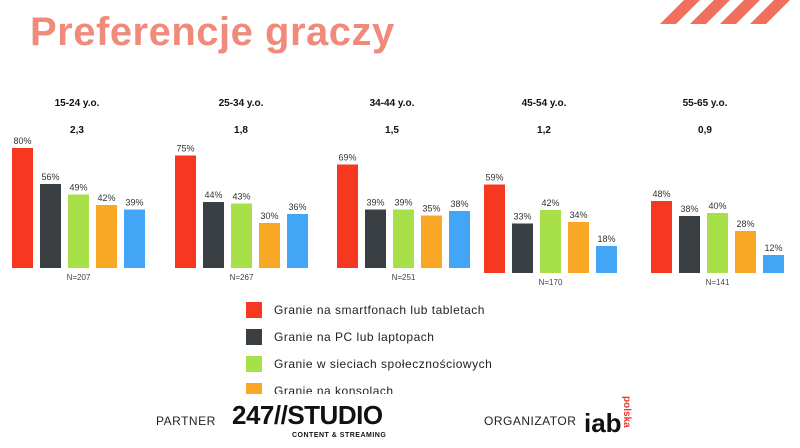 This screenshot has width=800, height=448. What do you see at coordinates (241, 197) in the screenshot?
I see `bar-value-label: 43%` at bounding box center [241, 197].